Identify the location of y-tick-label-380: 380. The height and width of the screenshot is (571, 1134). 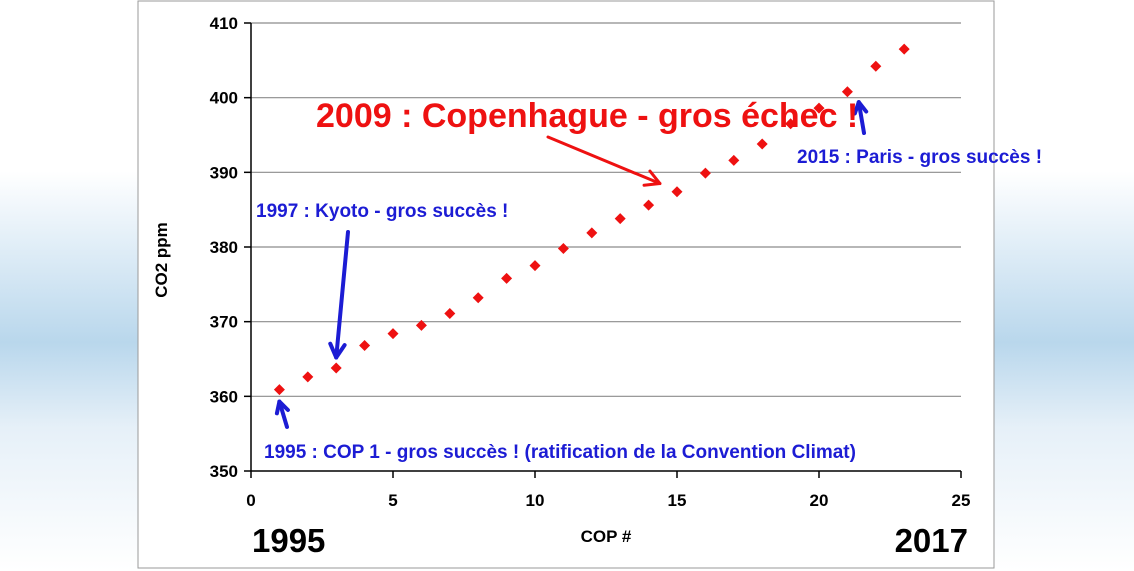
(224, 247).